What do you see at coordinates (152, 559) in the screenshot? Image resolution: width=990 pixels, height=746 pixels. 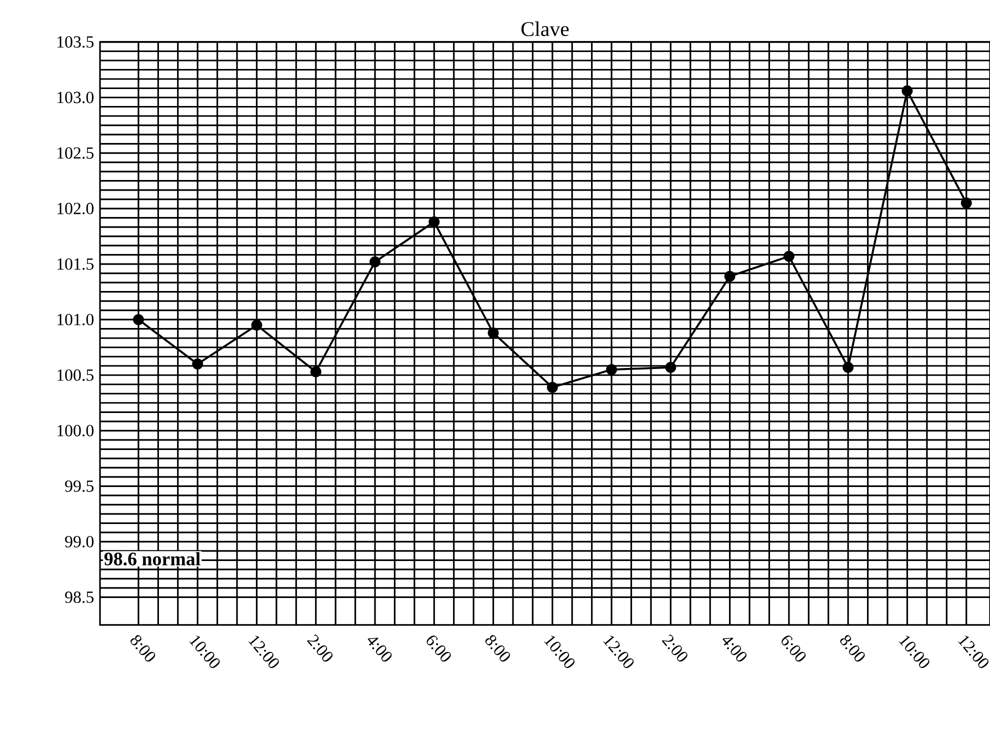 I see `annotation: 98.6 normal` at bounding box center [152, 559].